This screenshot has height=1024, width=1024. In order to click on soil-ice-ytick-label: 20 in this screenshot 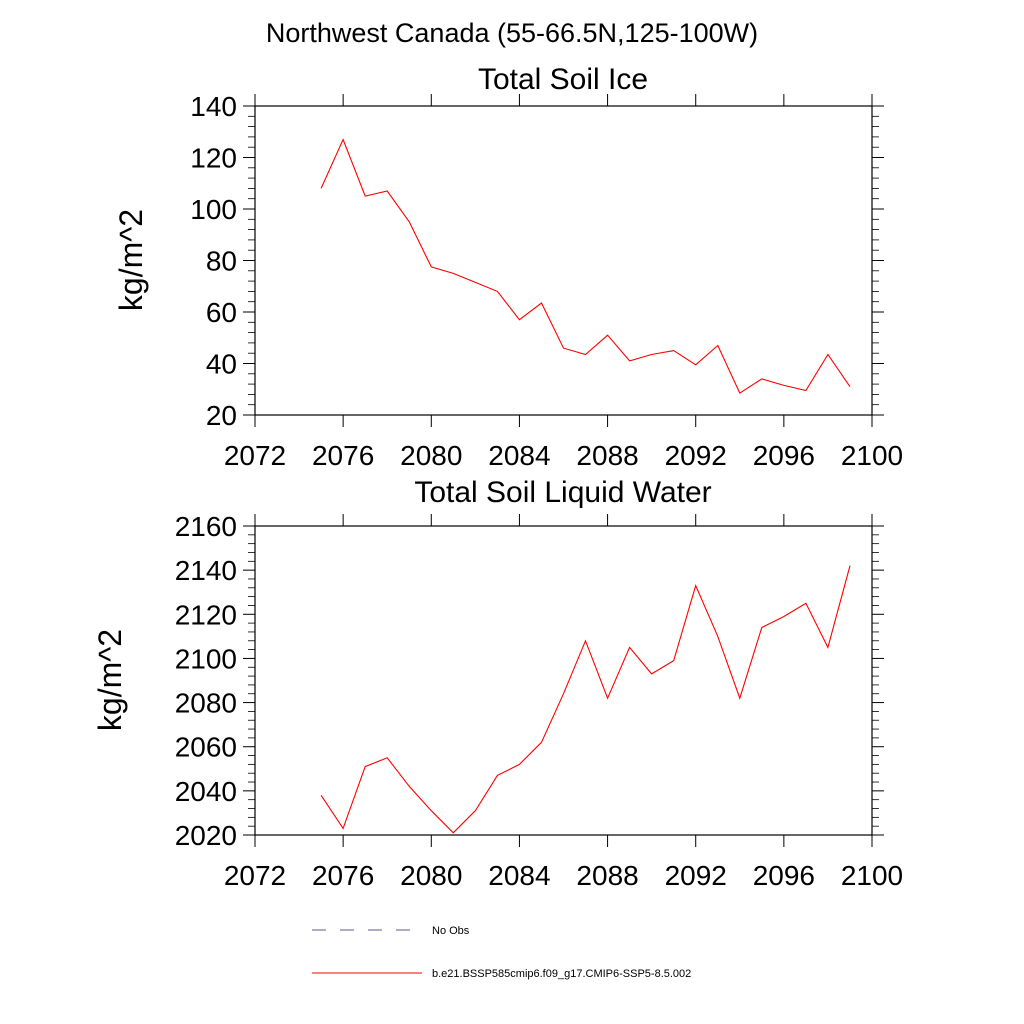, I will do `click(221, 415)`.